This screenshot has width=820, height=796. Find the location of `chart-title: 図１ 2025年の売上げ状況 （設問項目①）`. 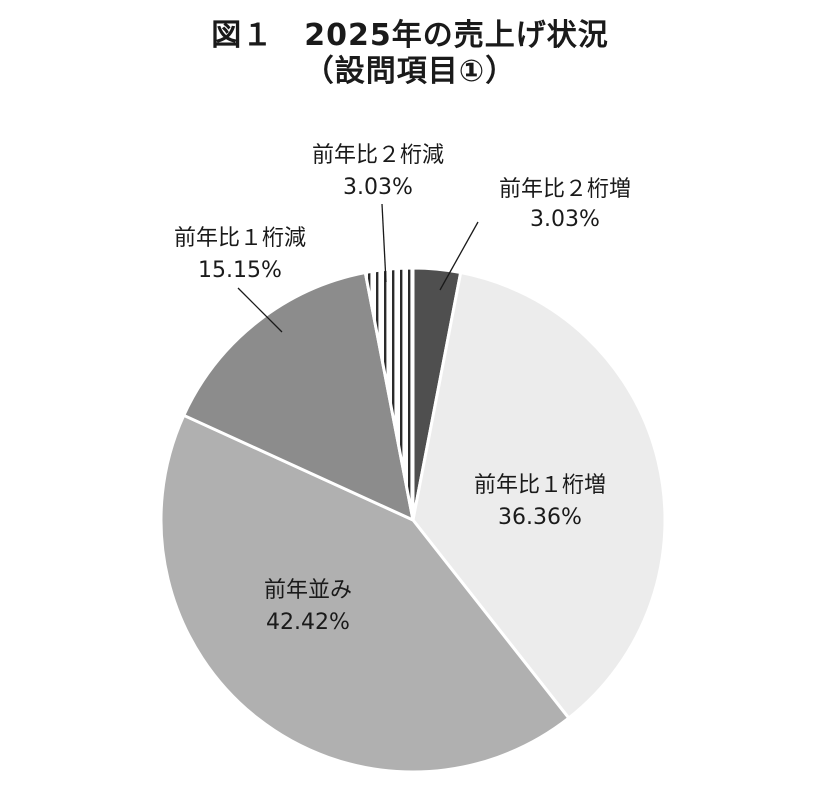

chart-title: 図１ 2025年の売上げ状況 （設問項目①） is located at coordinates (410, 54).